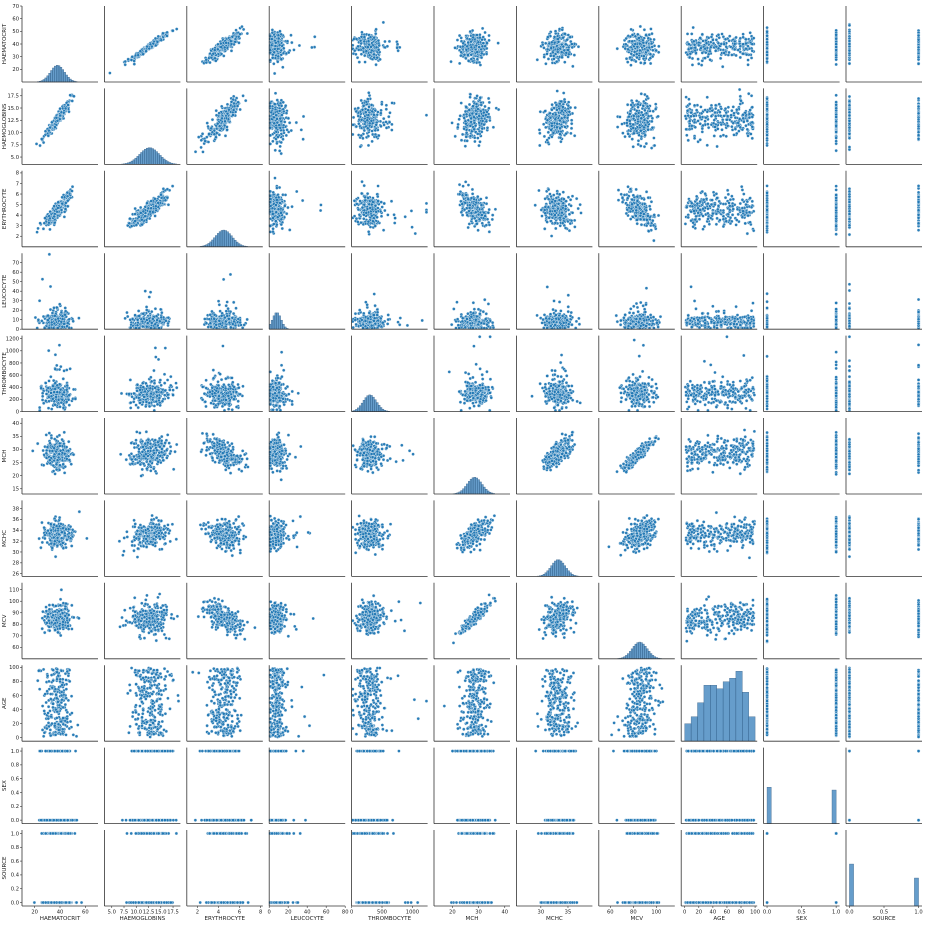  What do you see at coordinates (15, 57) in the screenshot?
I see `y-tick-label: 30` at bounding box center [15, 57].